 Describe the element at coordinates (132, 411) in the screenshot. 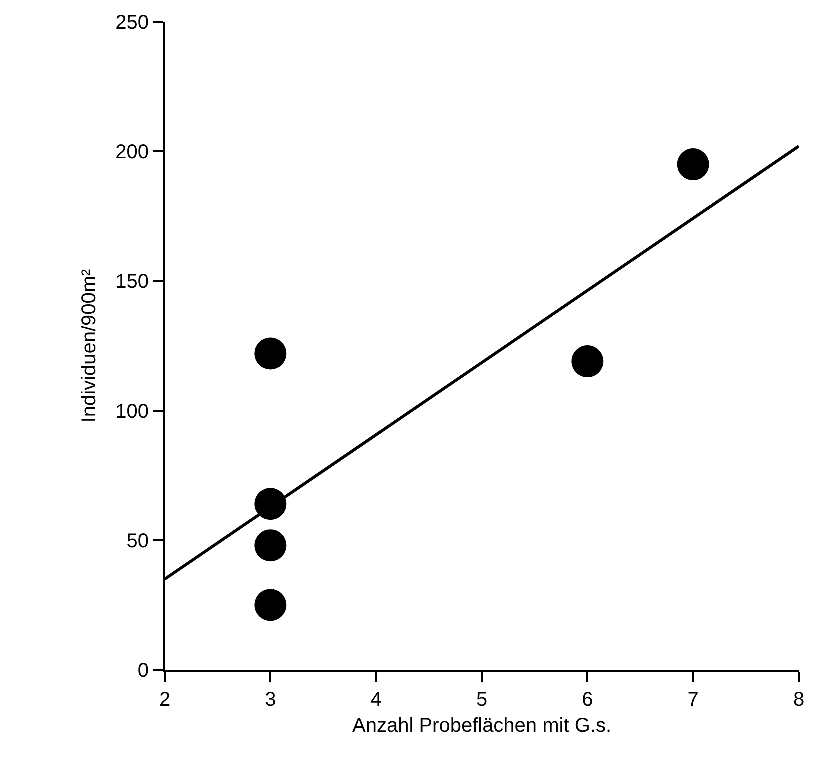

I see `y-tick-label: 100` at that location.